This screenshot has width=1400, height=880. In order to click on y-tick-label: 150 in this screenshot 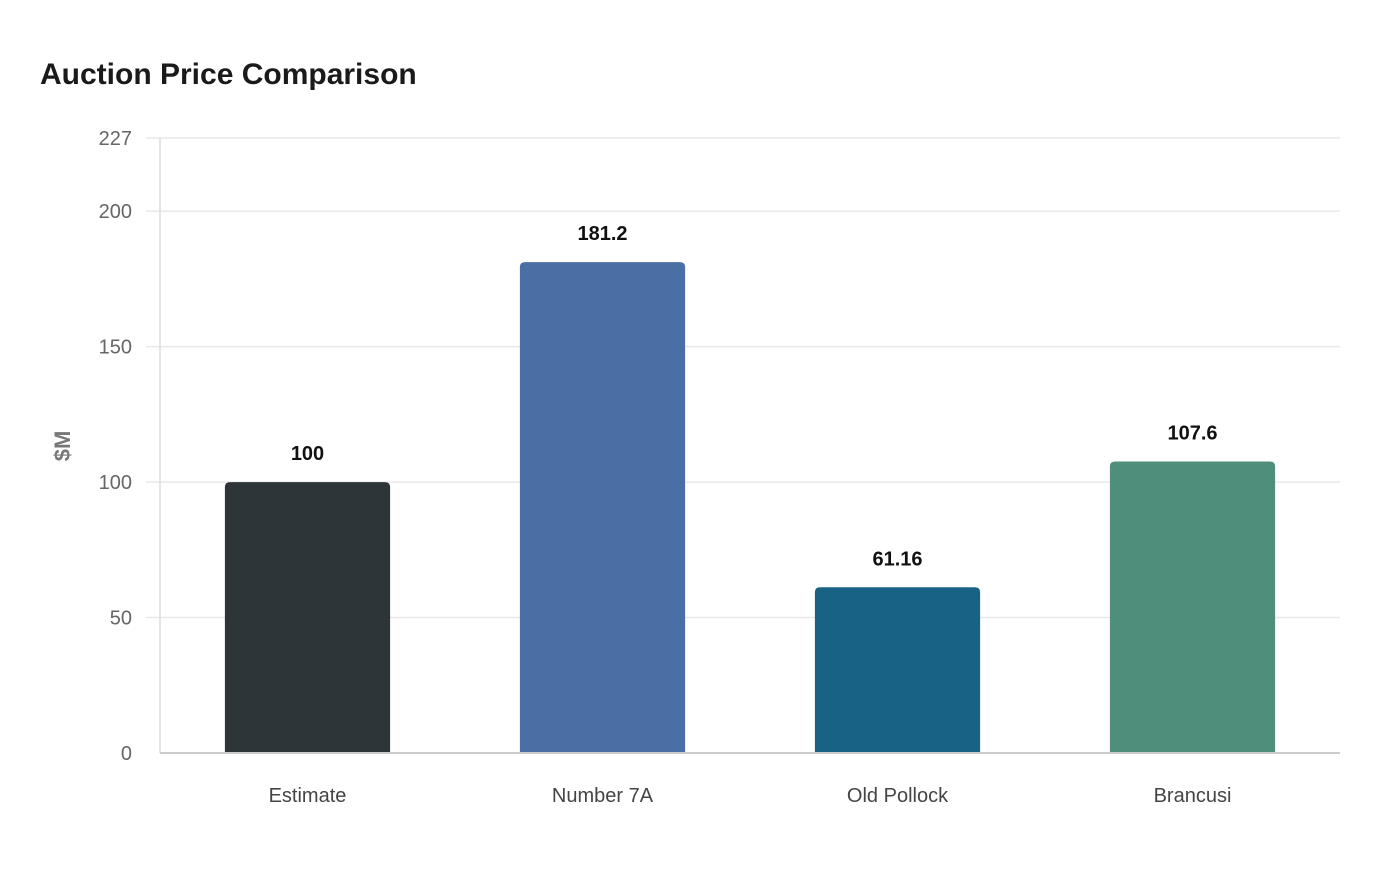, I will do `click(115, 348)`.